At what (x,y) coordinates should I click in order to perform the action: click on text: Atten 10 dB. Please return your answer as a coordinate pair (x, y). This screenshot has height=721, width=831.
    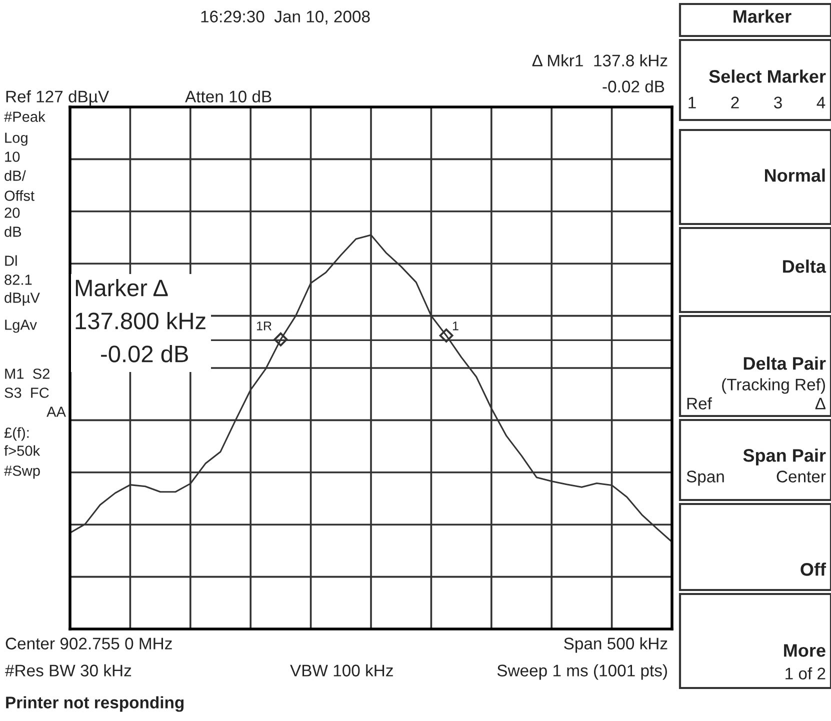
    Looking at the image, I should click on (228, 96).